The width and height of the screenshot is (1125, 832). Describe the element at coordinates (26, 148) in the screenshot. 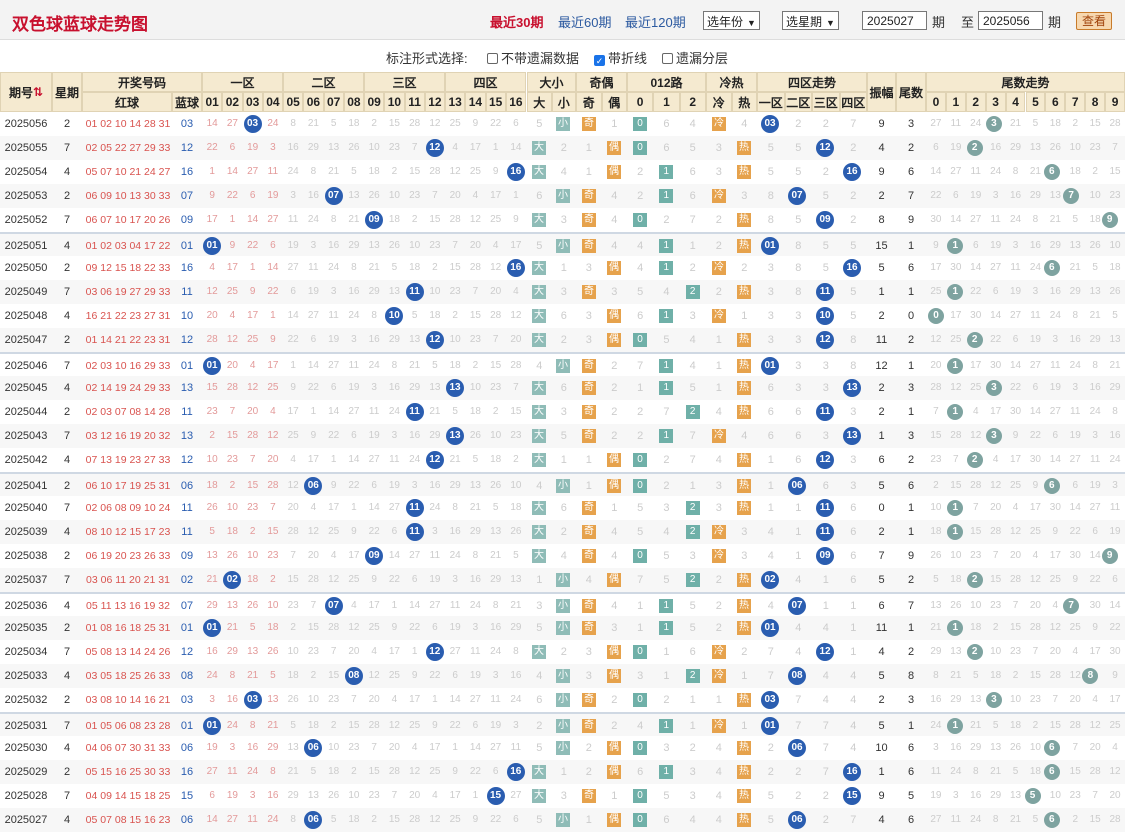

I see `issue-cell: 2025055` at that location.